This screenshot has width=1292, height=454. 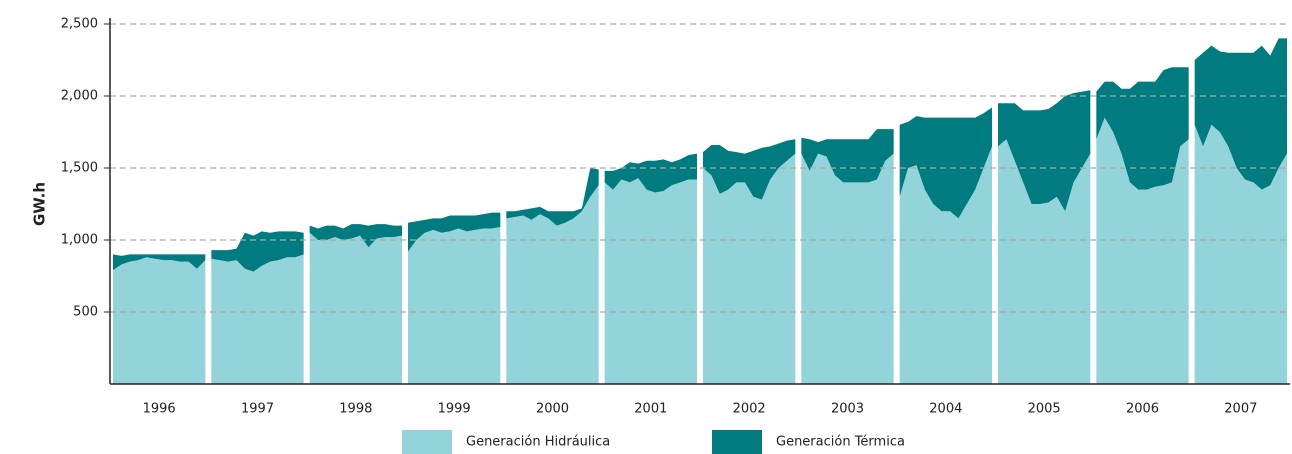 What do you see at coordinates (159, 409) in the screenshot?
I see `x-tick-label: 1996` at bounding box center [159, 409].